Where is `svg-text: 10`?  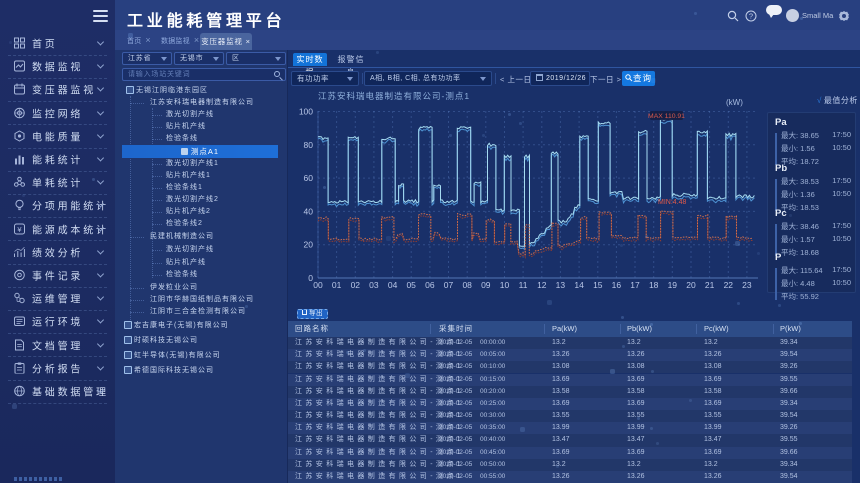 svg-text: 10 is located at coordinates (505, 285).